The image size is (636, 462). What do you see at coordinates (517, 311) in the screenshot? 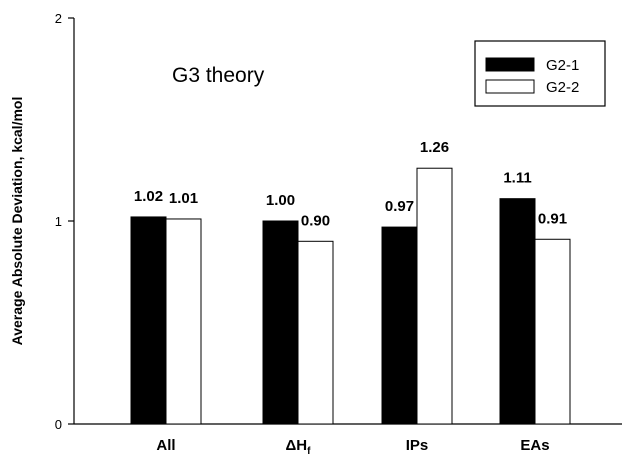
I see `bar-g2-1-eas` at bounding box center [517, 311].